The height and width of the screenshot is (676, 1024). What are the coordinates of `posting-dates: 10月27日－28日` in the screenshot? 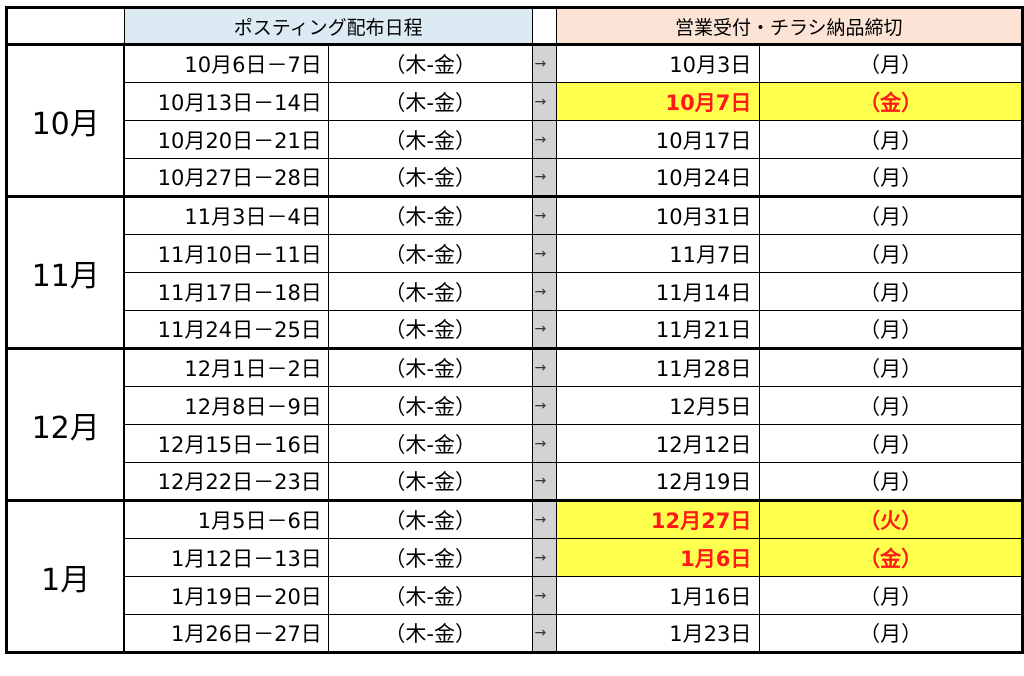 It's located at (226, 177).